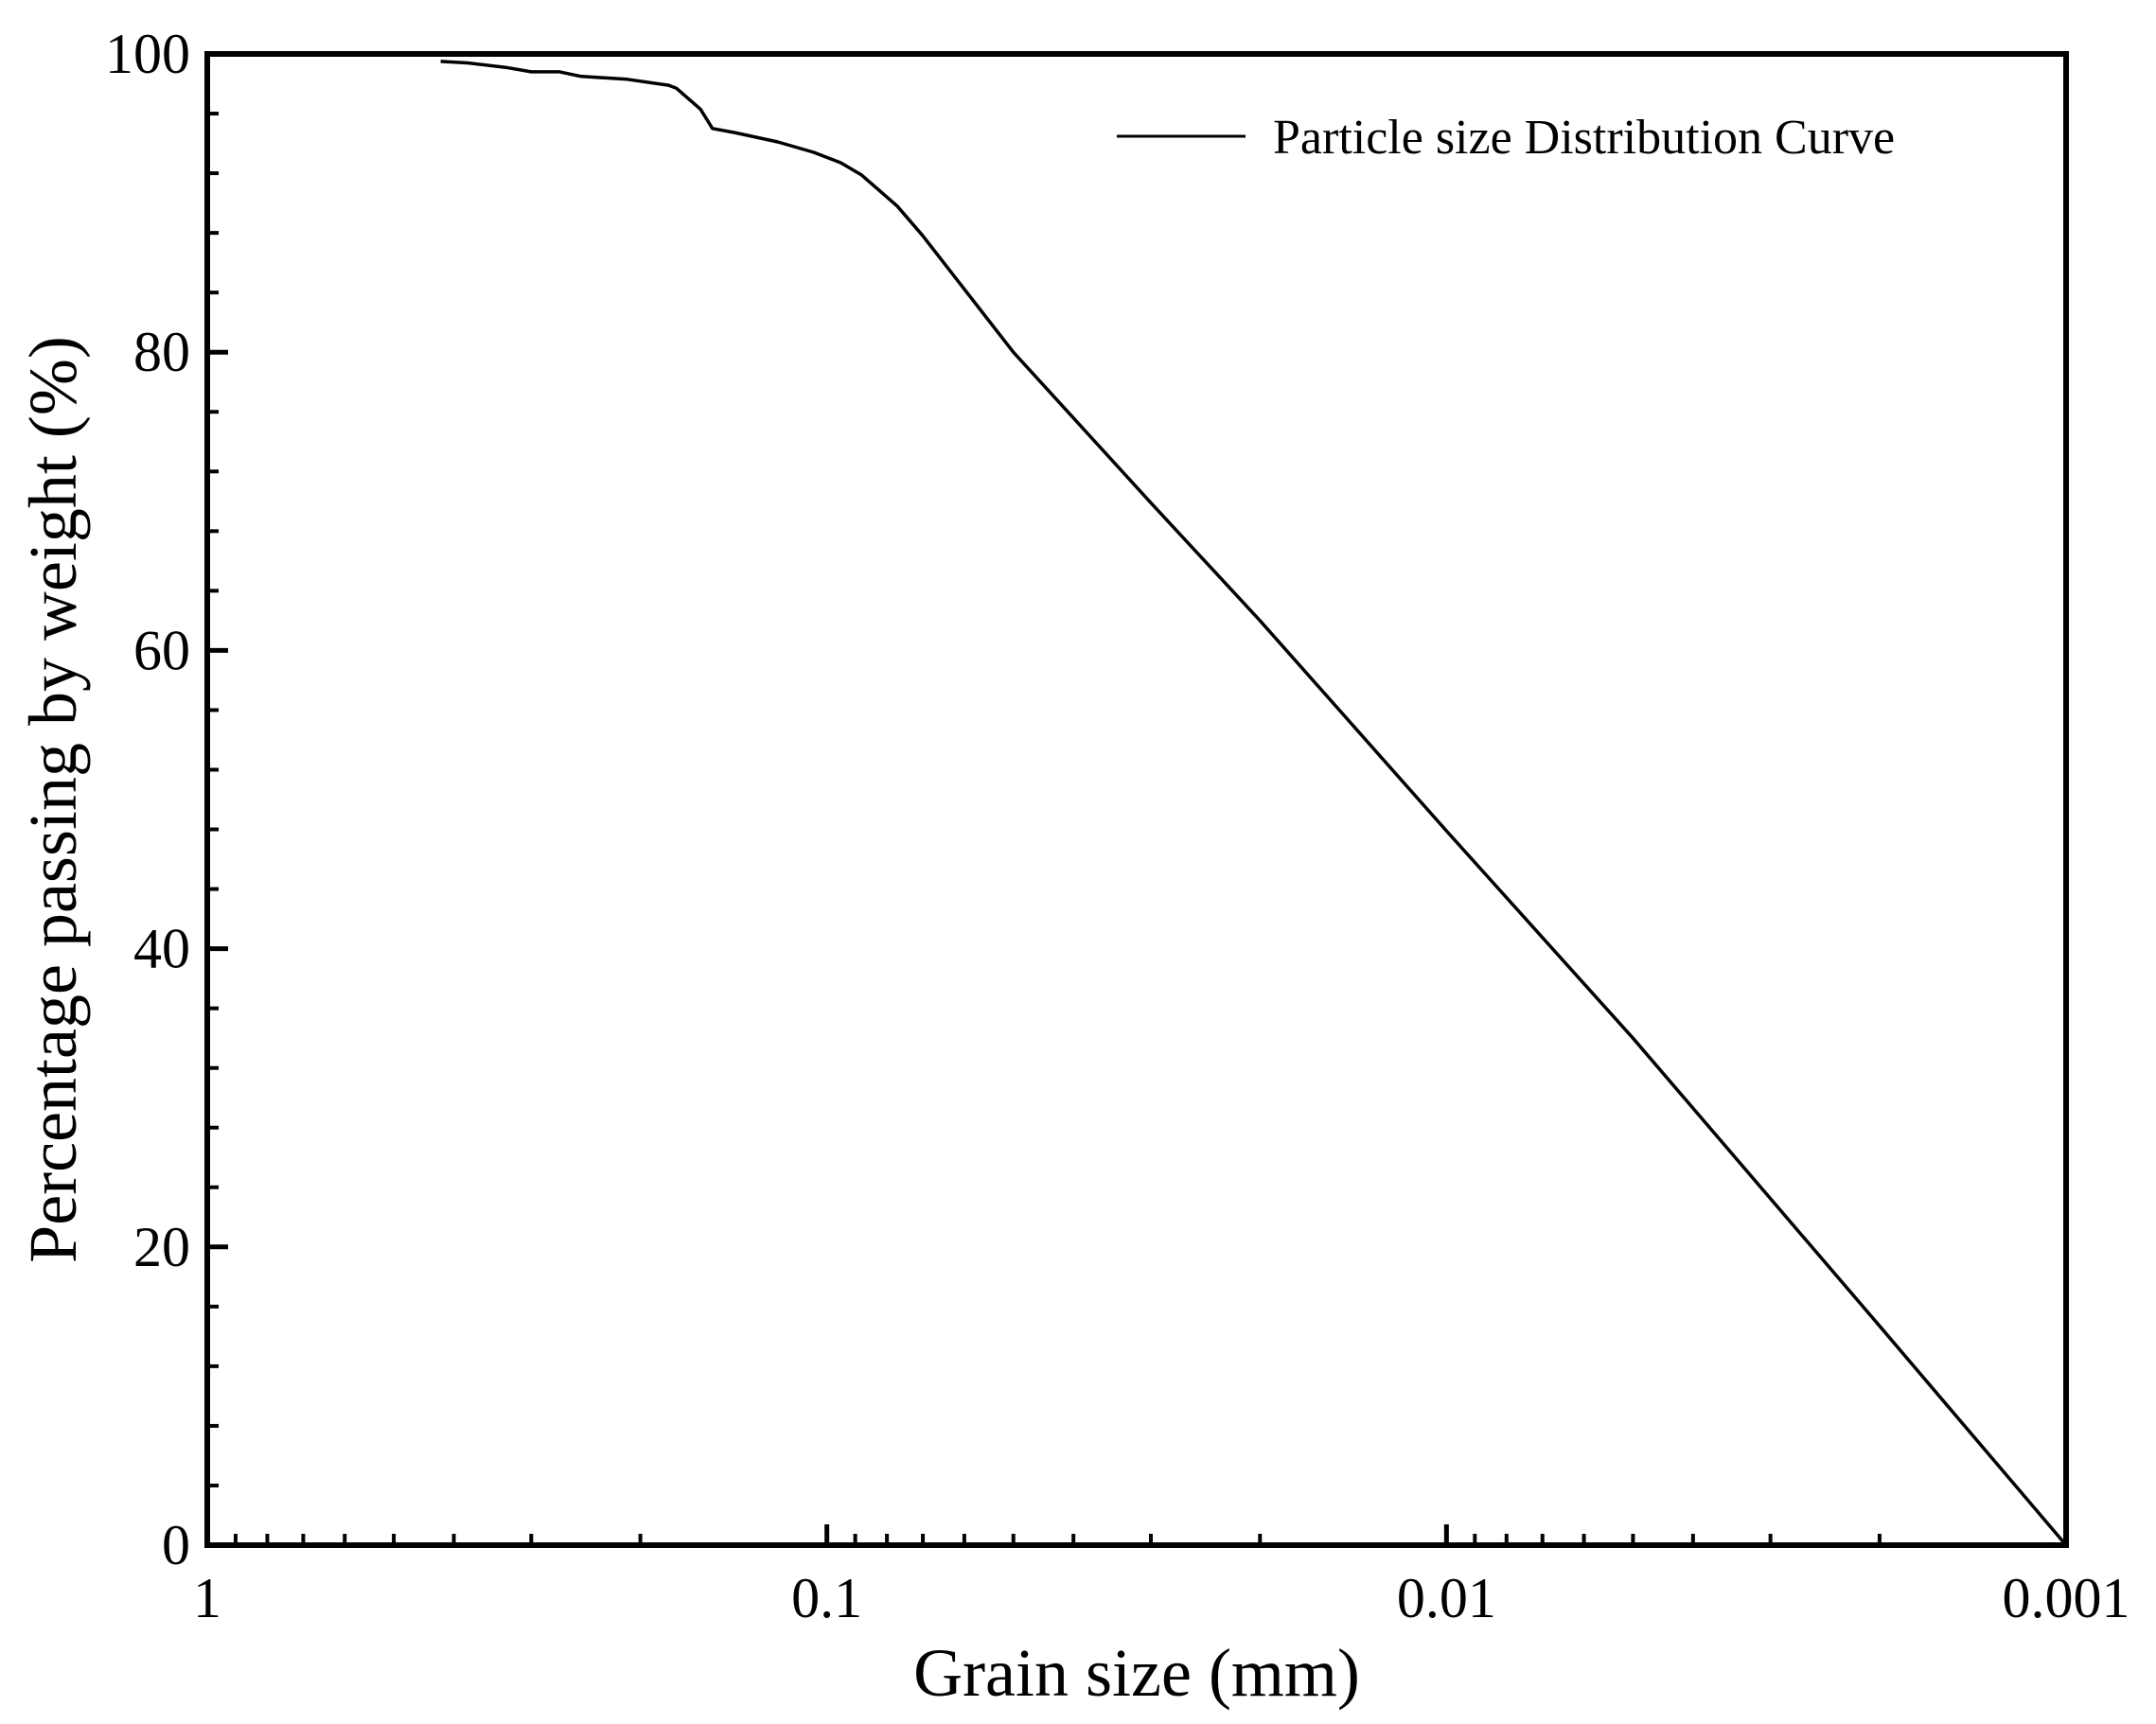 The image size is (2156, 1724). What do you see at coordinates (161, 1247) in the screenshot?
I see `y-tick-label: 20` at bounding box center [161, 1247].